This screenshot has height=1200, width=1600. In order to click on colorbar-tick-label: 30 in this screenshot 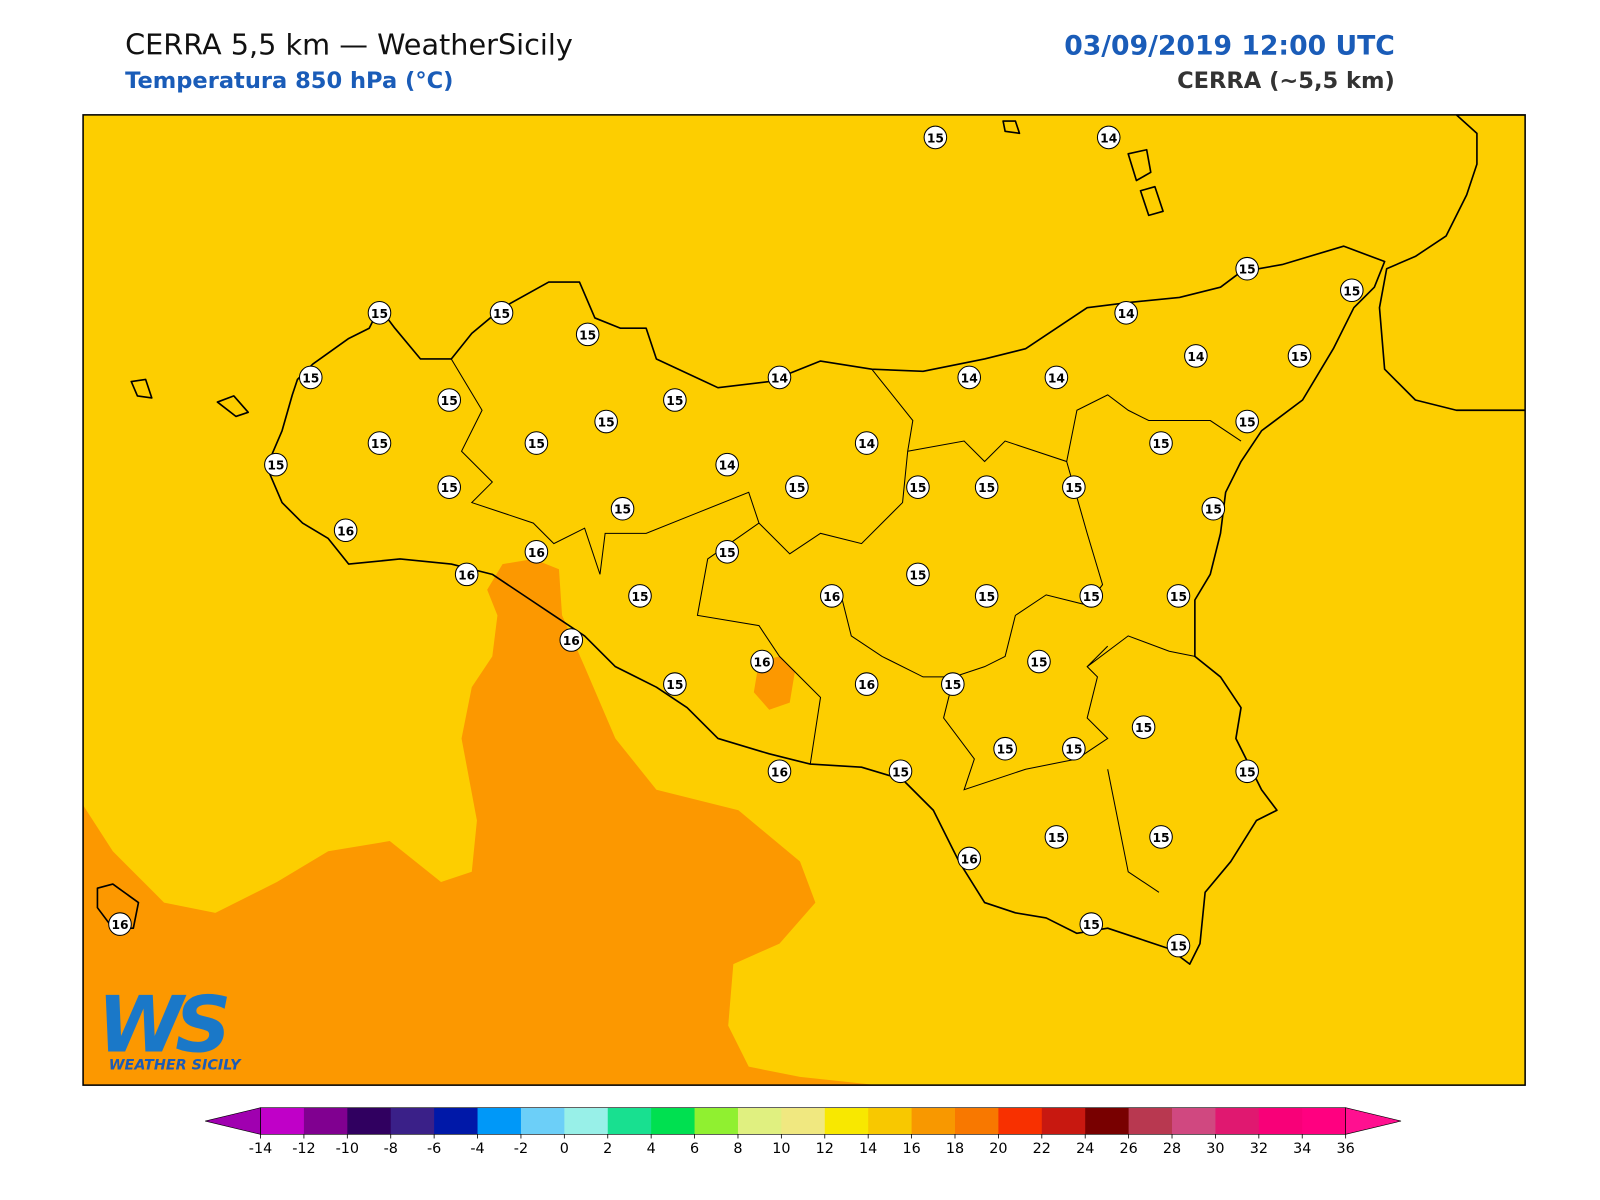, I will do `click(1215, 1149)`.